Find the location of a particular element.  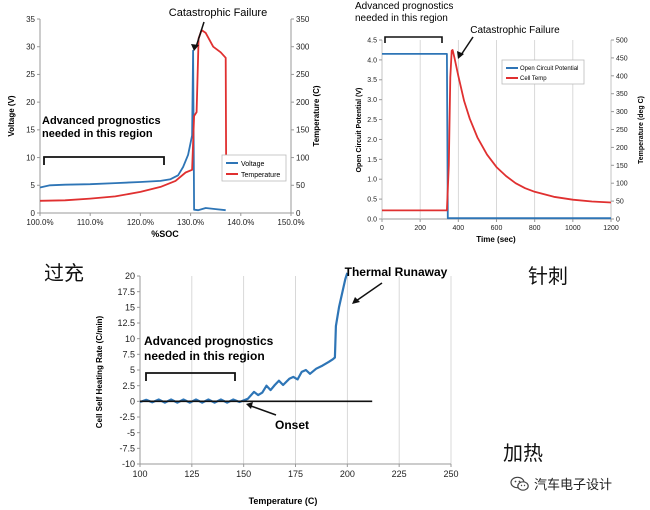

x-tick-label: 110.0% is located at coordinates (90, 222).